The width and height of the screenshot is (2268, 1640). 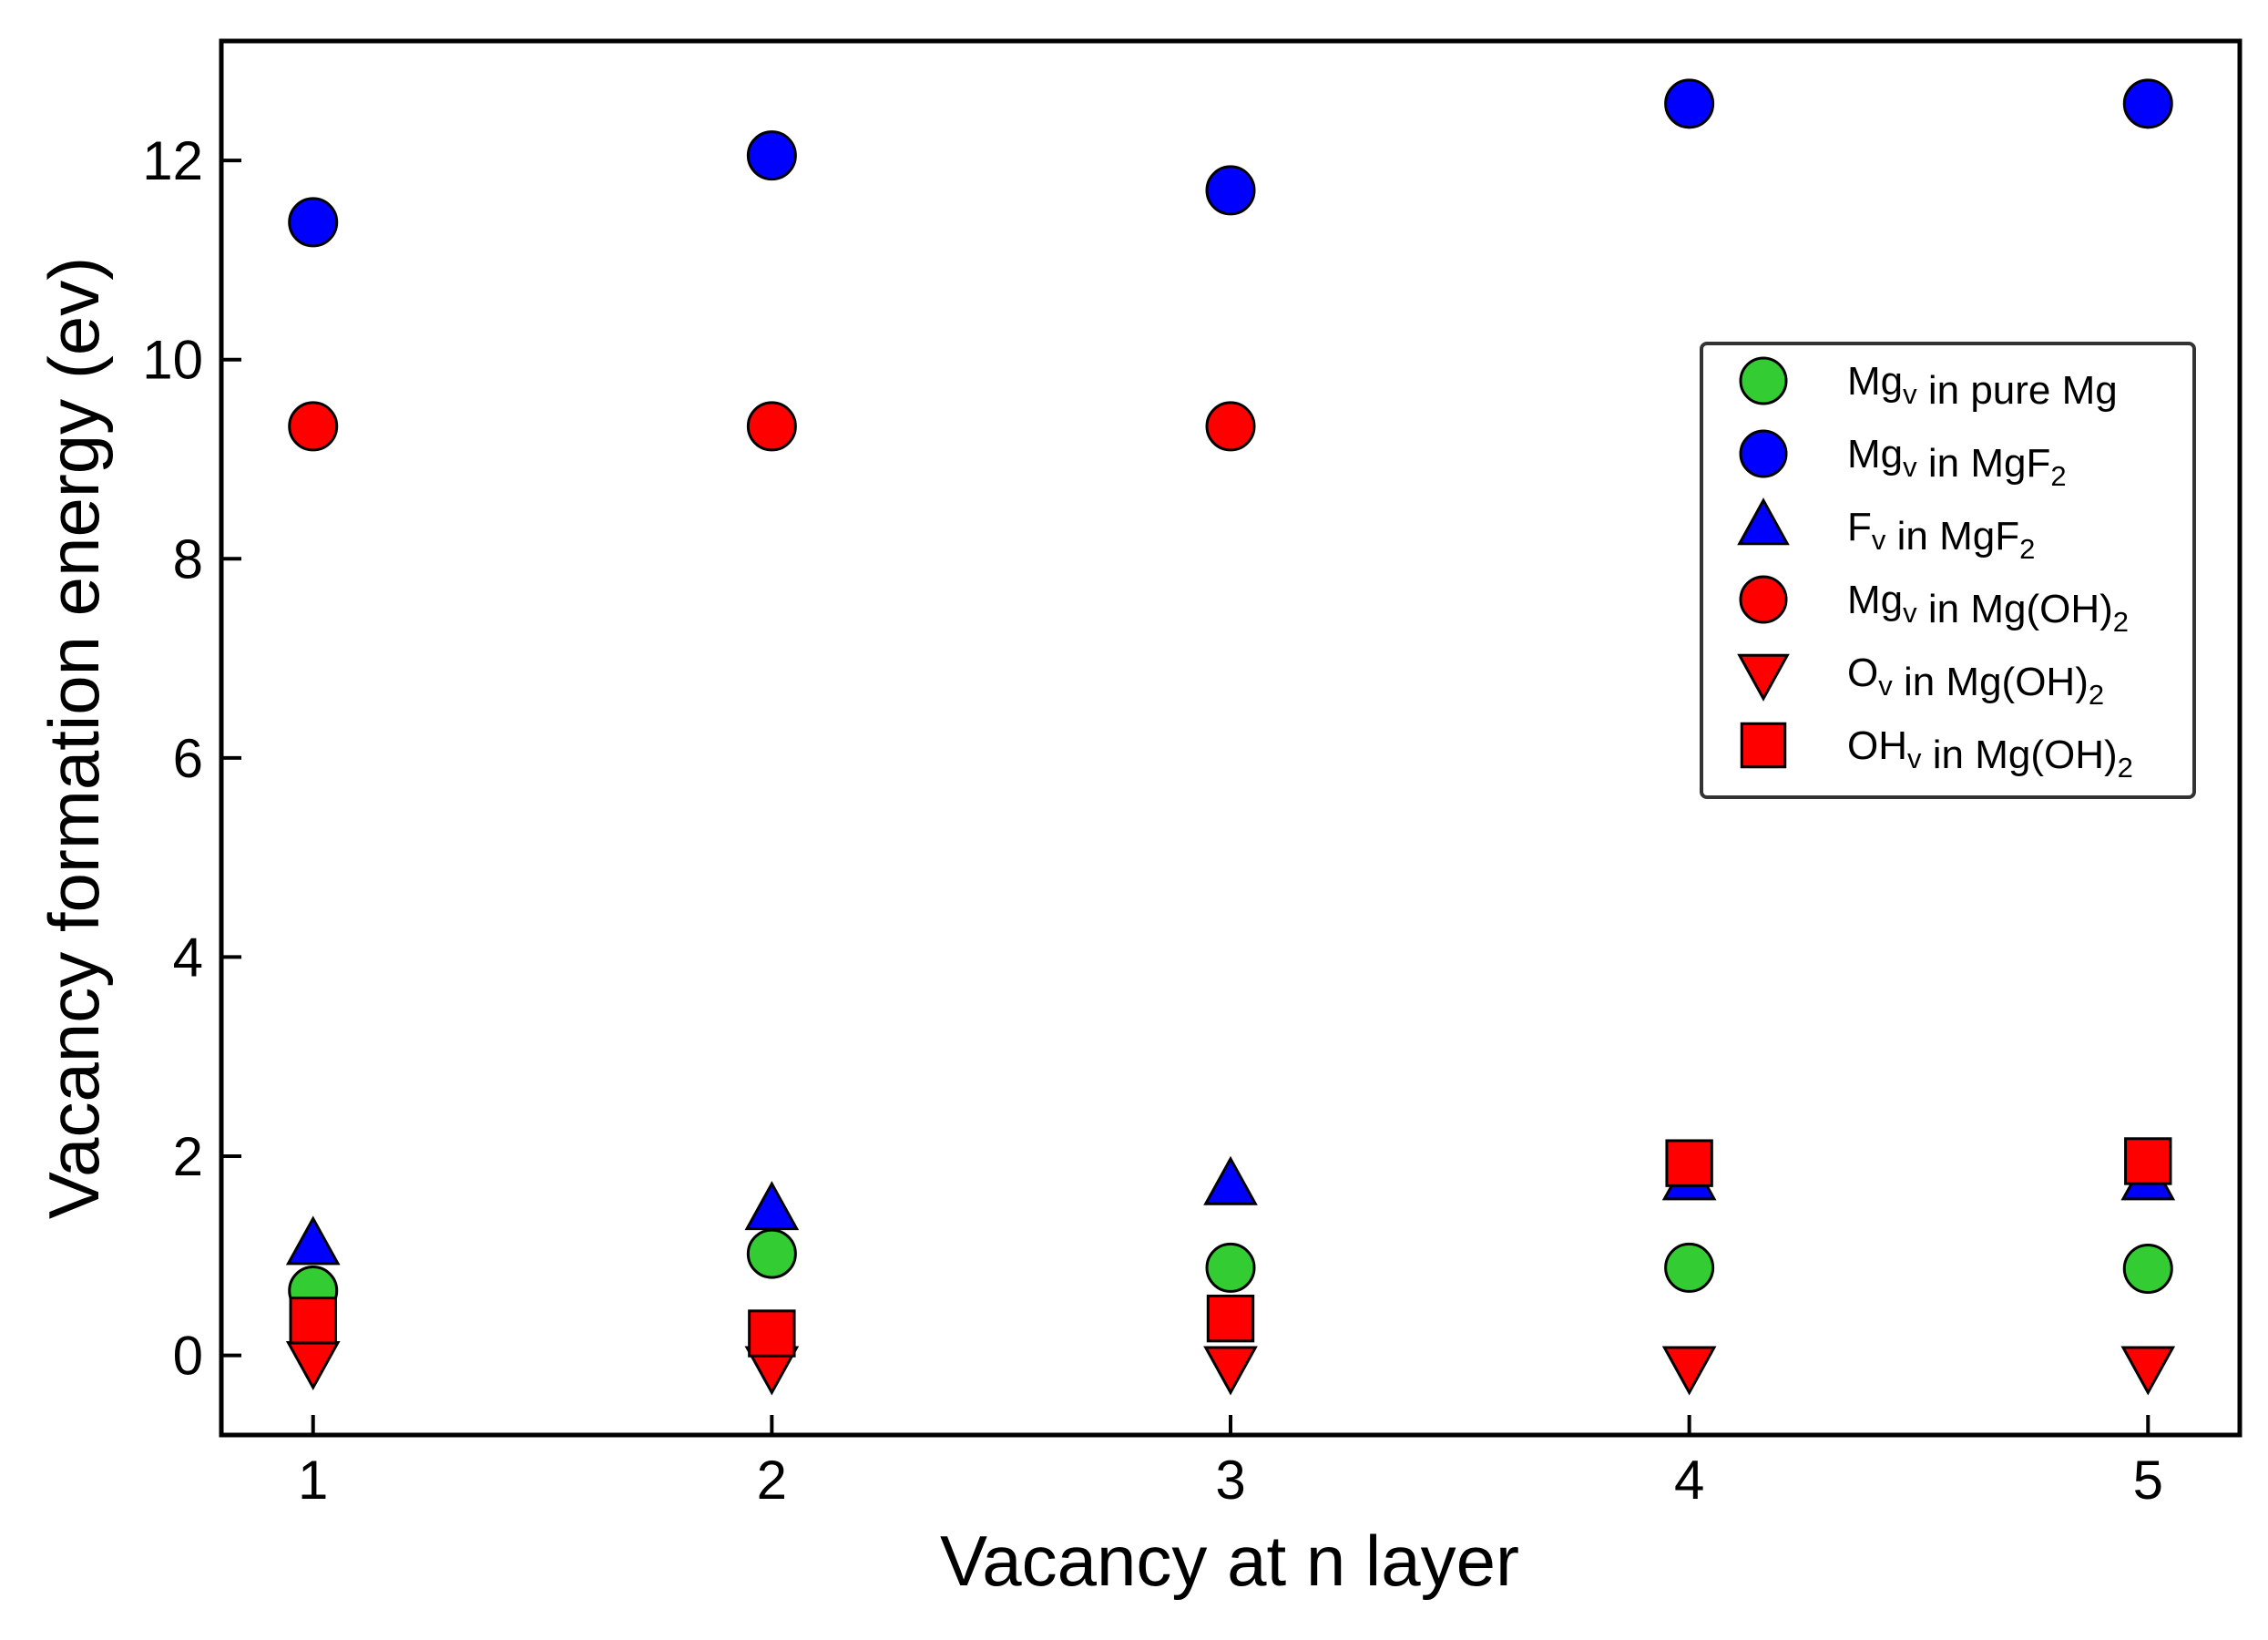 I want to click on x-tick-label: 1, so click(x=313, y=1480).